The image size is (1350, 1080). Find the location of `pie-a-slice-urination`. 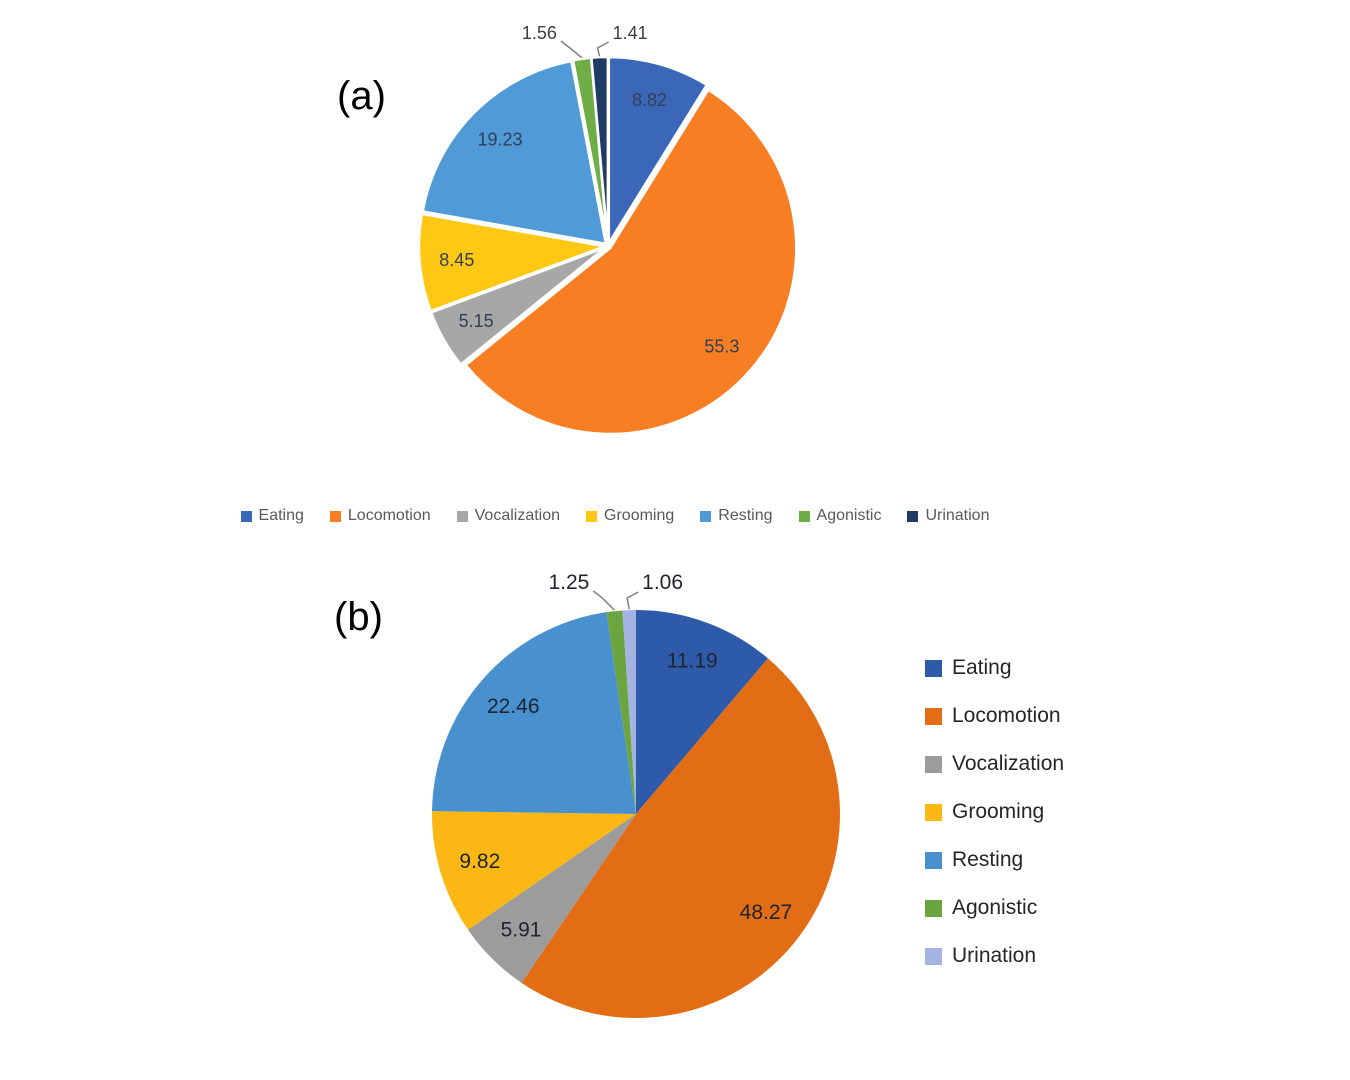

pie-a-slice-urination is located at coordinates (600, 150).